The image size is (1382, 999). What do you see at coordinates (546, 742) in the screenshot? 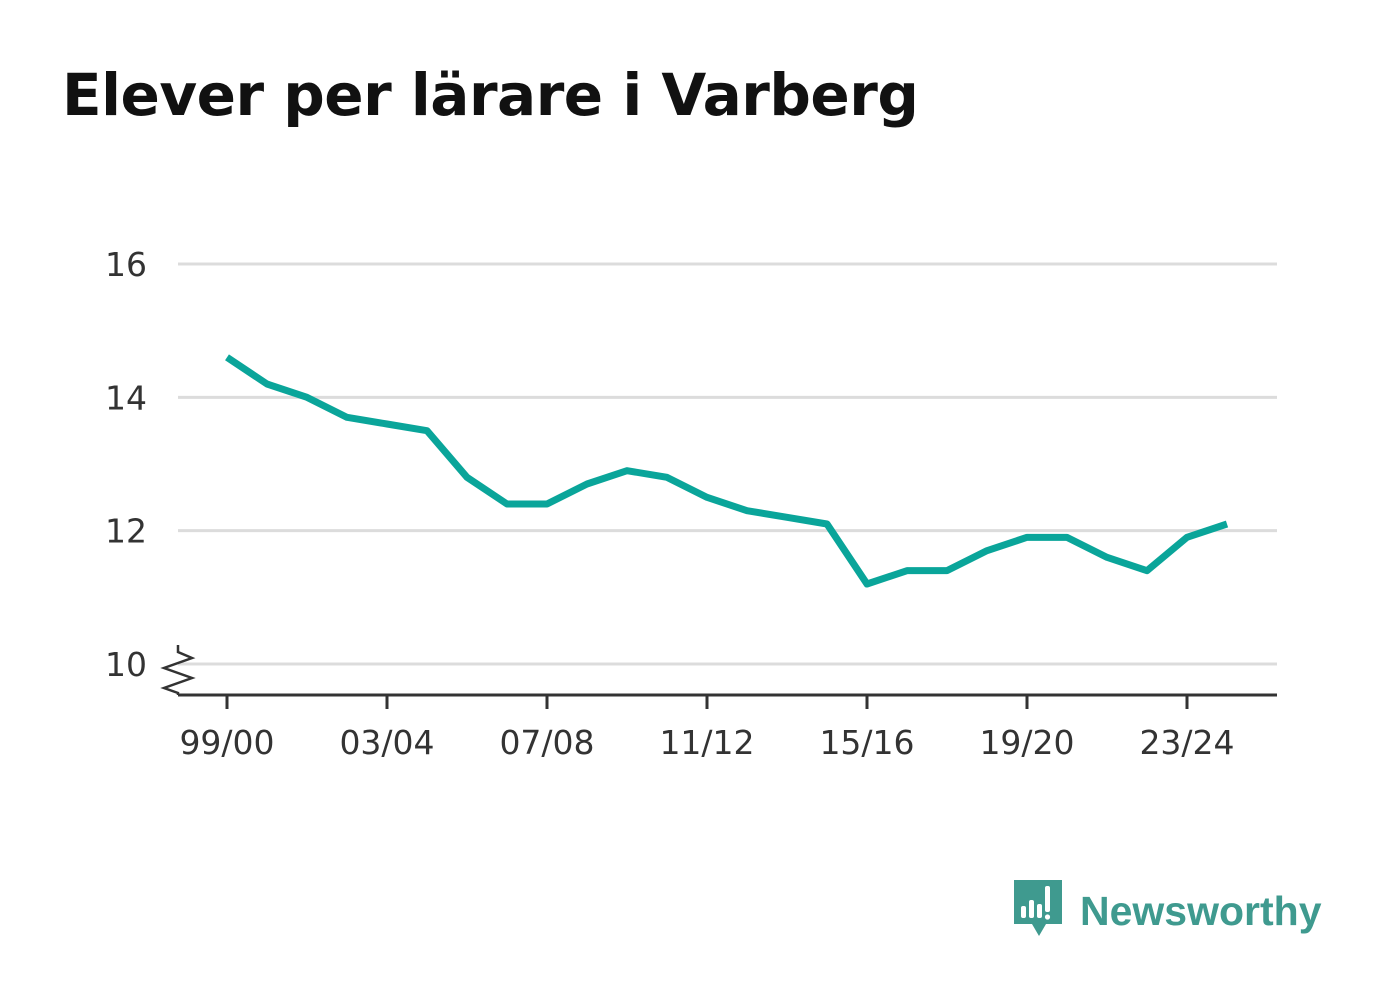
I see `x-tick-label: 07/08` at bounding box center [546, 742].